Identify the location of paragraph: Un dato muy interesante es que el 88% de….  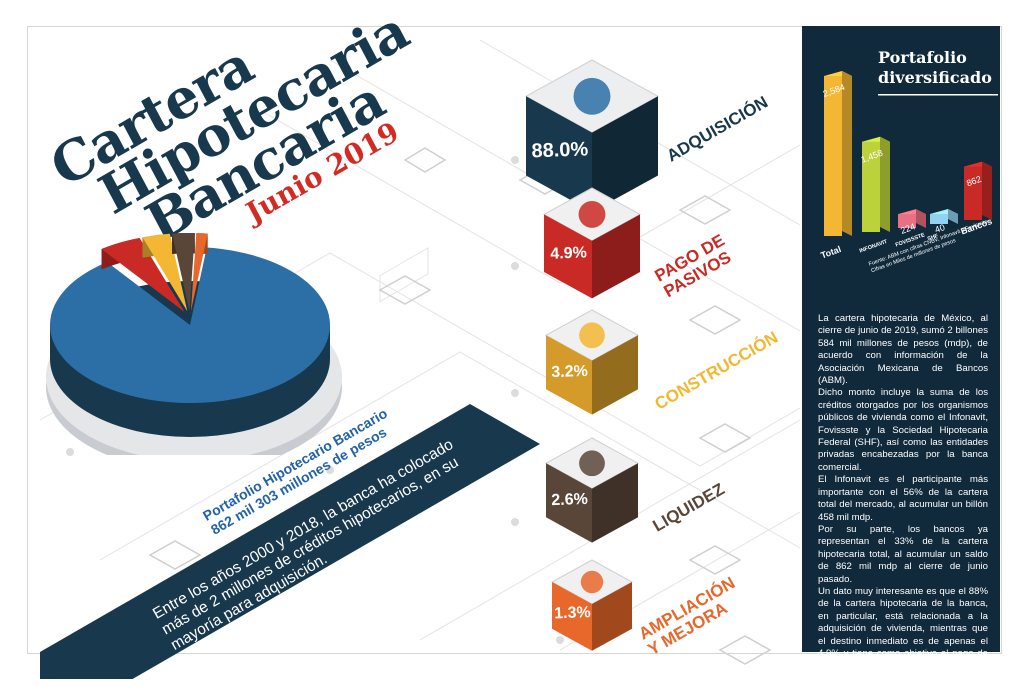
(903, 641).